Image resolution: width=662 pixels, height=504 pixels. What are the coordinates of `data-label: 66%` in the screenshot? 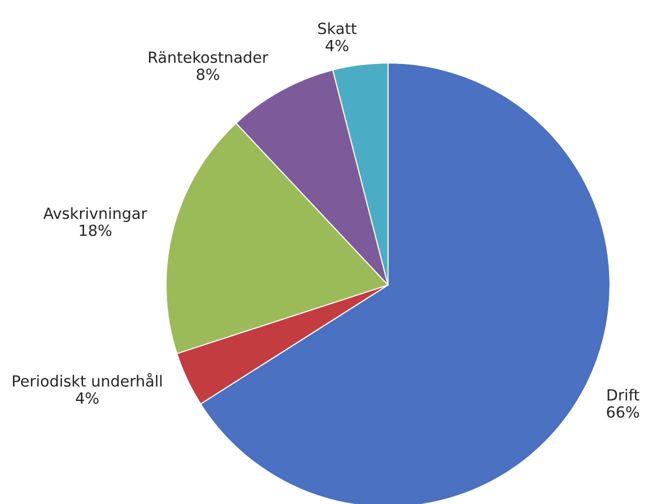 It's located at (622, 412).